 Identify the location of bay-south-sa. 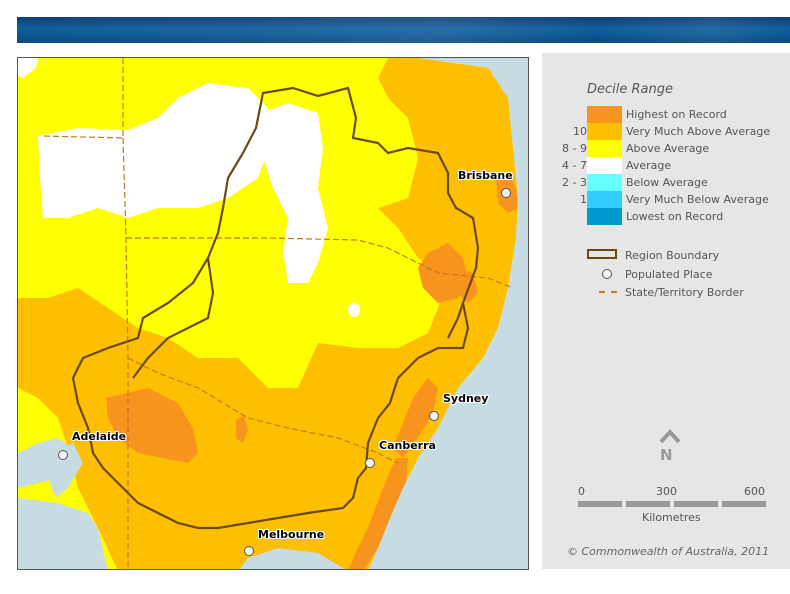
(63, 533).